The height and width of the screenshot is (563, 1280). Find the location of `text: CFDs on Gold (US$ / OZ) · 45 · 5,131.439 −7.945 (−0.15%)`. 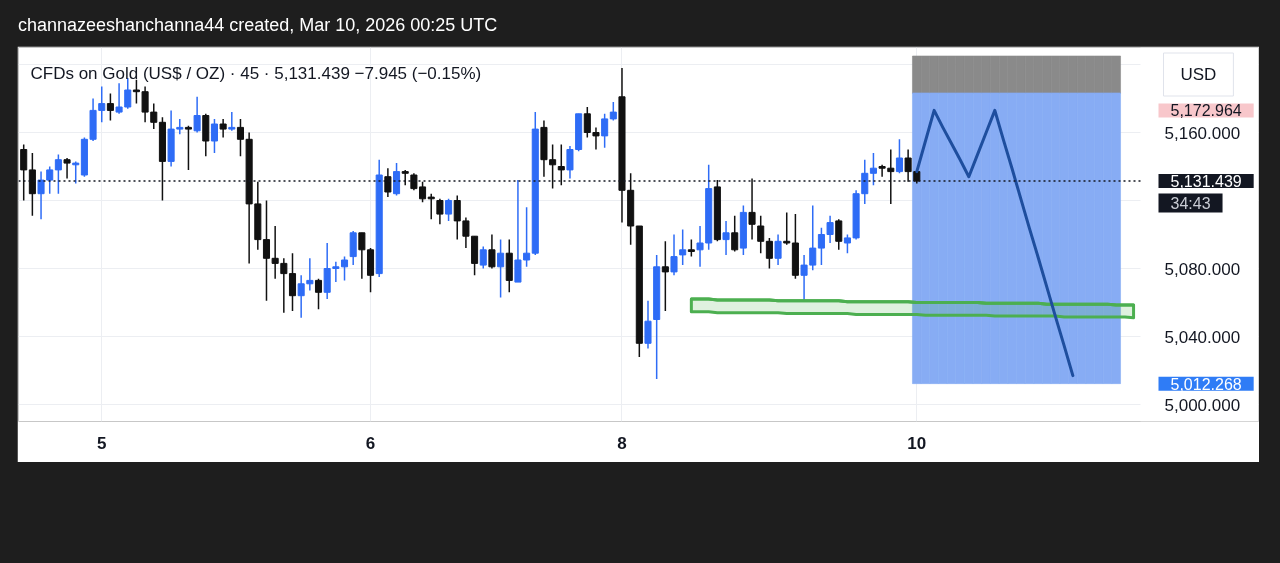

text: CFDs on Gold (US$ / OZ) · 45 · 5,131.439 −7.945 (−0.15%) is located at coordinates (256, 73).